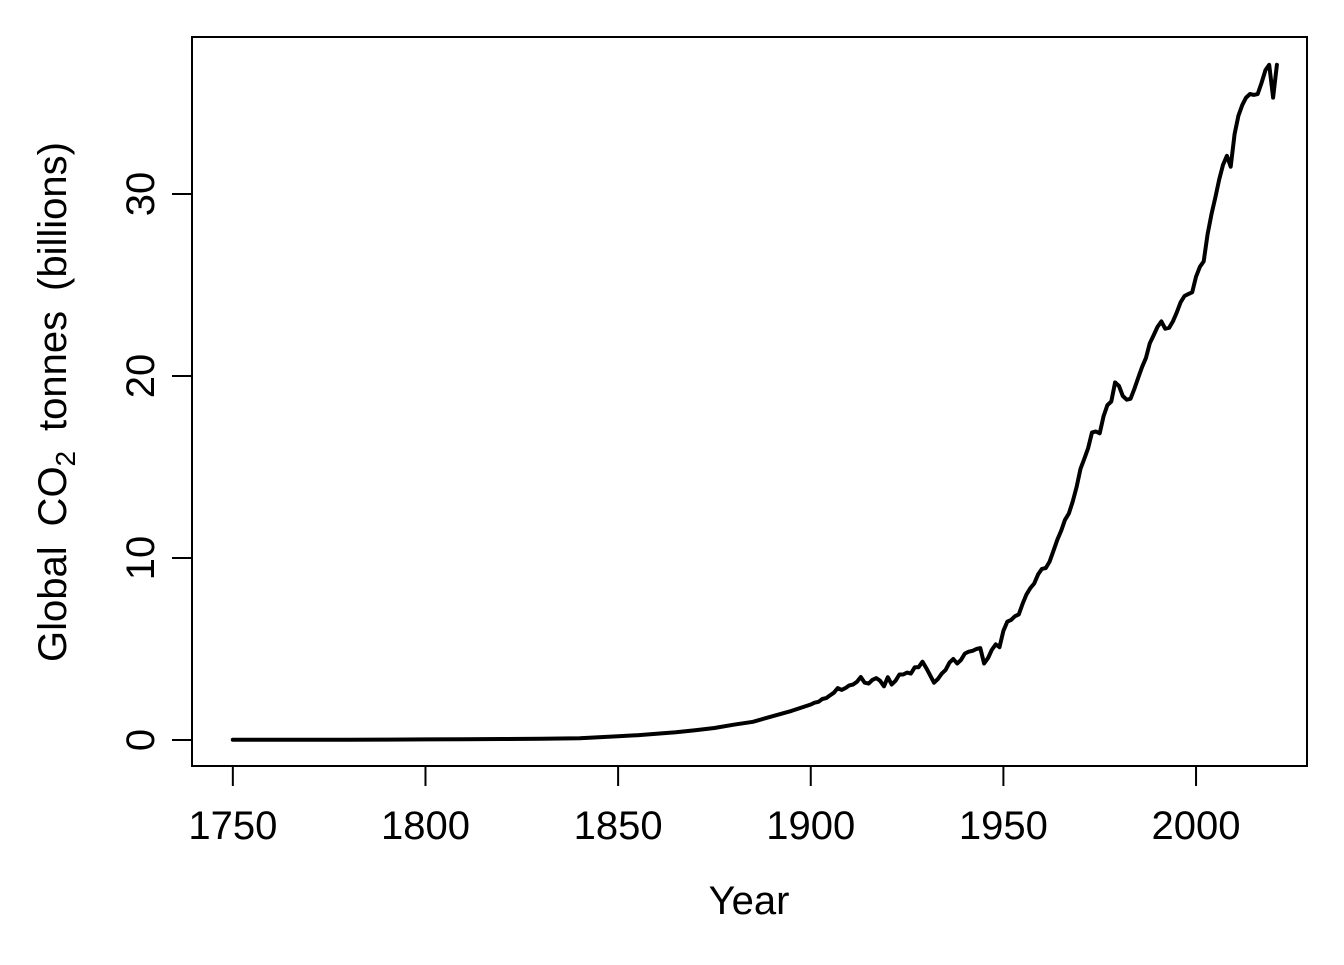 This screenshot has width=1344, height=965. What do you see at coordinates (1196, 826) in the screenshot?
I see `x-tick-label: 2000` at bounding box center [1196, 826].